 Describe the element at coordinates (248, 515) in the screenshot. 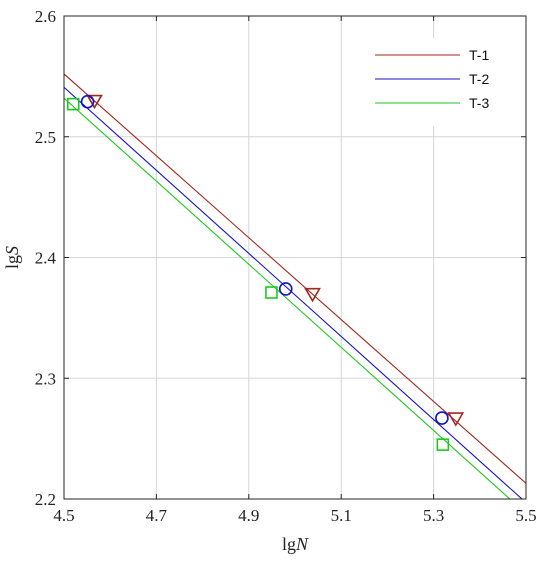

I see `x-tick-label: 4.9` at that location.